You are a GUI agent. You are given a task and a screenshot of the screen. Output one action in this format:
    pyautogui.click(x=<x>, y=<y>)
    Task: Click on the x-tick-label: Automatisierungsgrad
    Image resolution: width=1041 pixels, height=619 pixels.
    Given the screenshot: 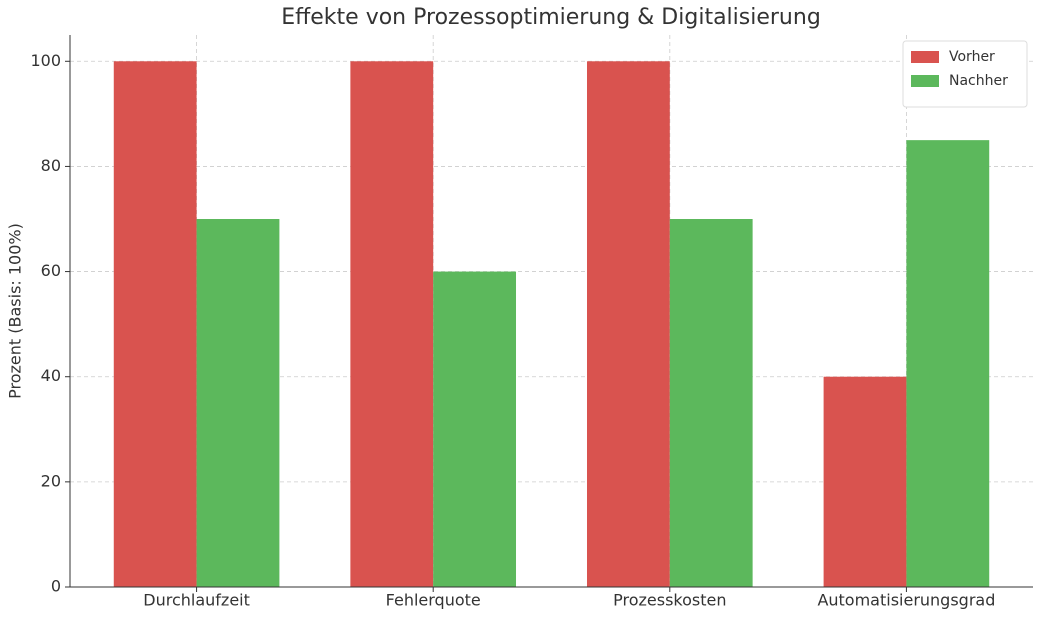 What is the action you would take?
    pyautogui.click(x=906, y=600)
    